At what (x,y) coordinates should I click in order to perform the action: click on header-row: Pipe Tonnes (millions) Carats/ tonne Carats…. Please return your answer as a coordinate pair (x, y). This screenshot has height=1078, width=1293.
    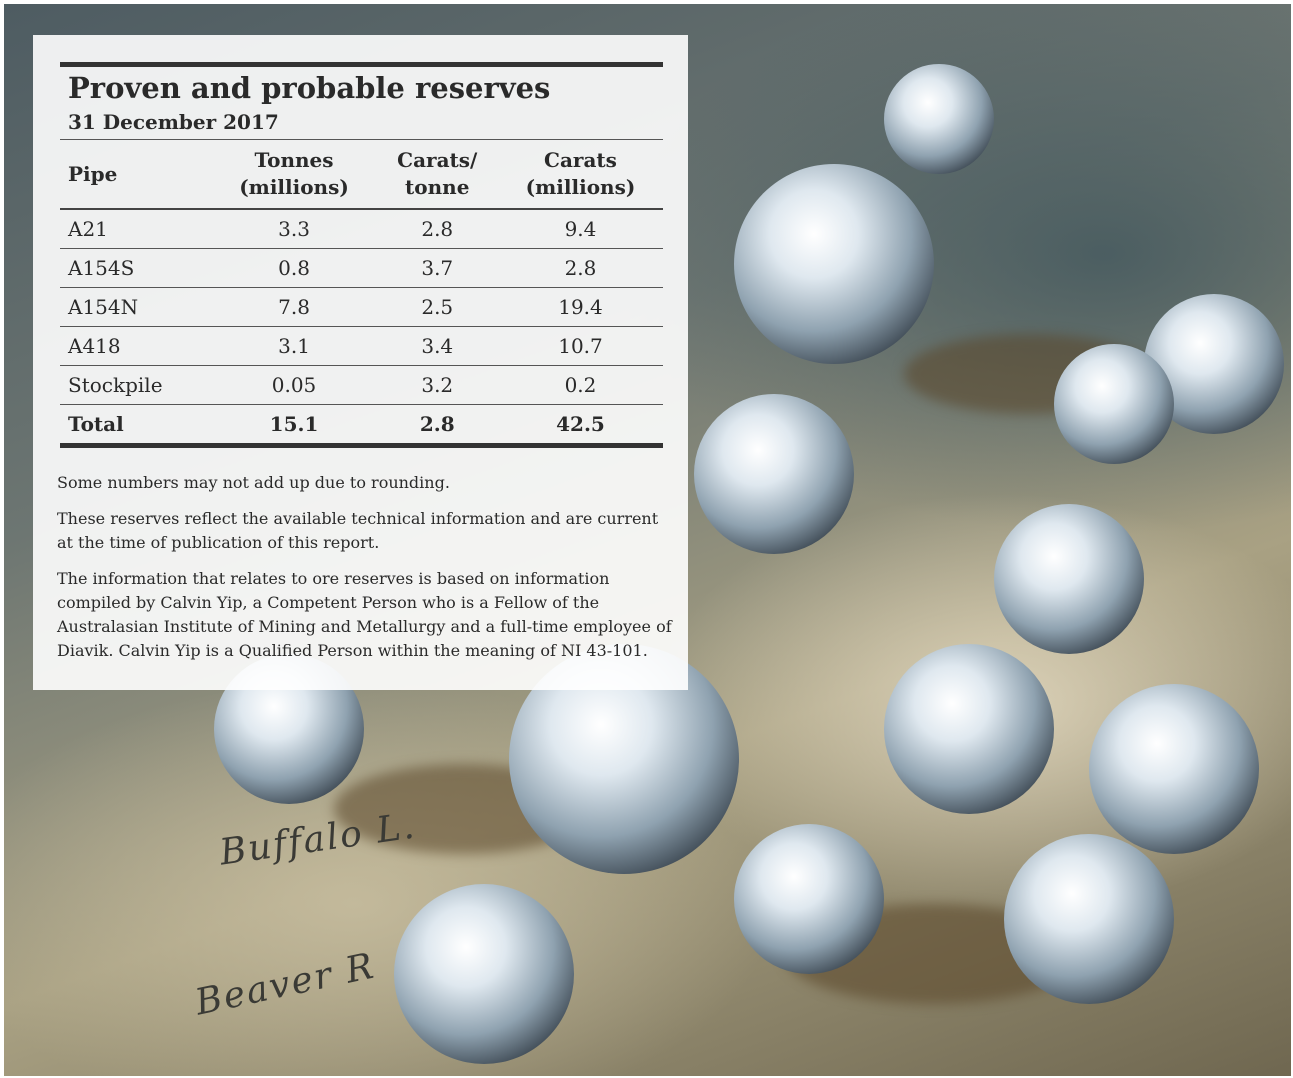
    Looking at the image, I should click on (361, 174).